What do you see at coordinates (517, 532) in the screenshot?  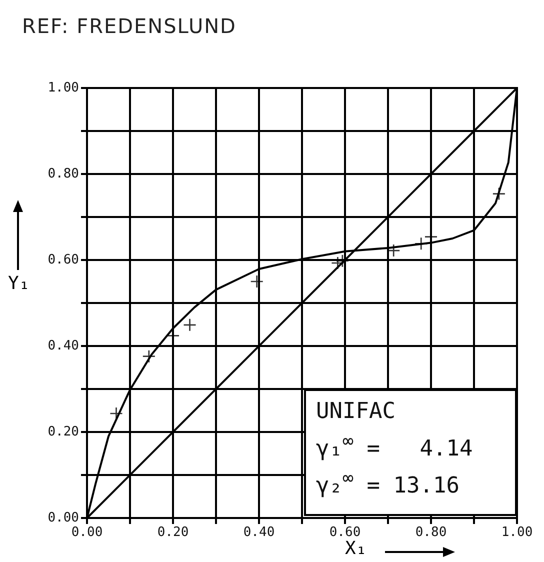 I see `x-tick-label: 1.00` at bounding box center [517, 532].